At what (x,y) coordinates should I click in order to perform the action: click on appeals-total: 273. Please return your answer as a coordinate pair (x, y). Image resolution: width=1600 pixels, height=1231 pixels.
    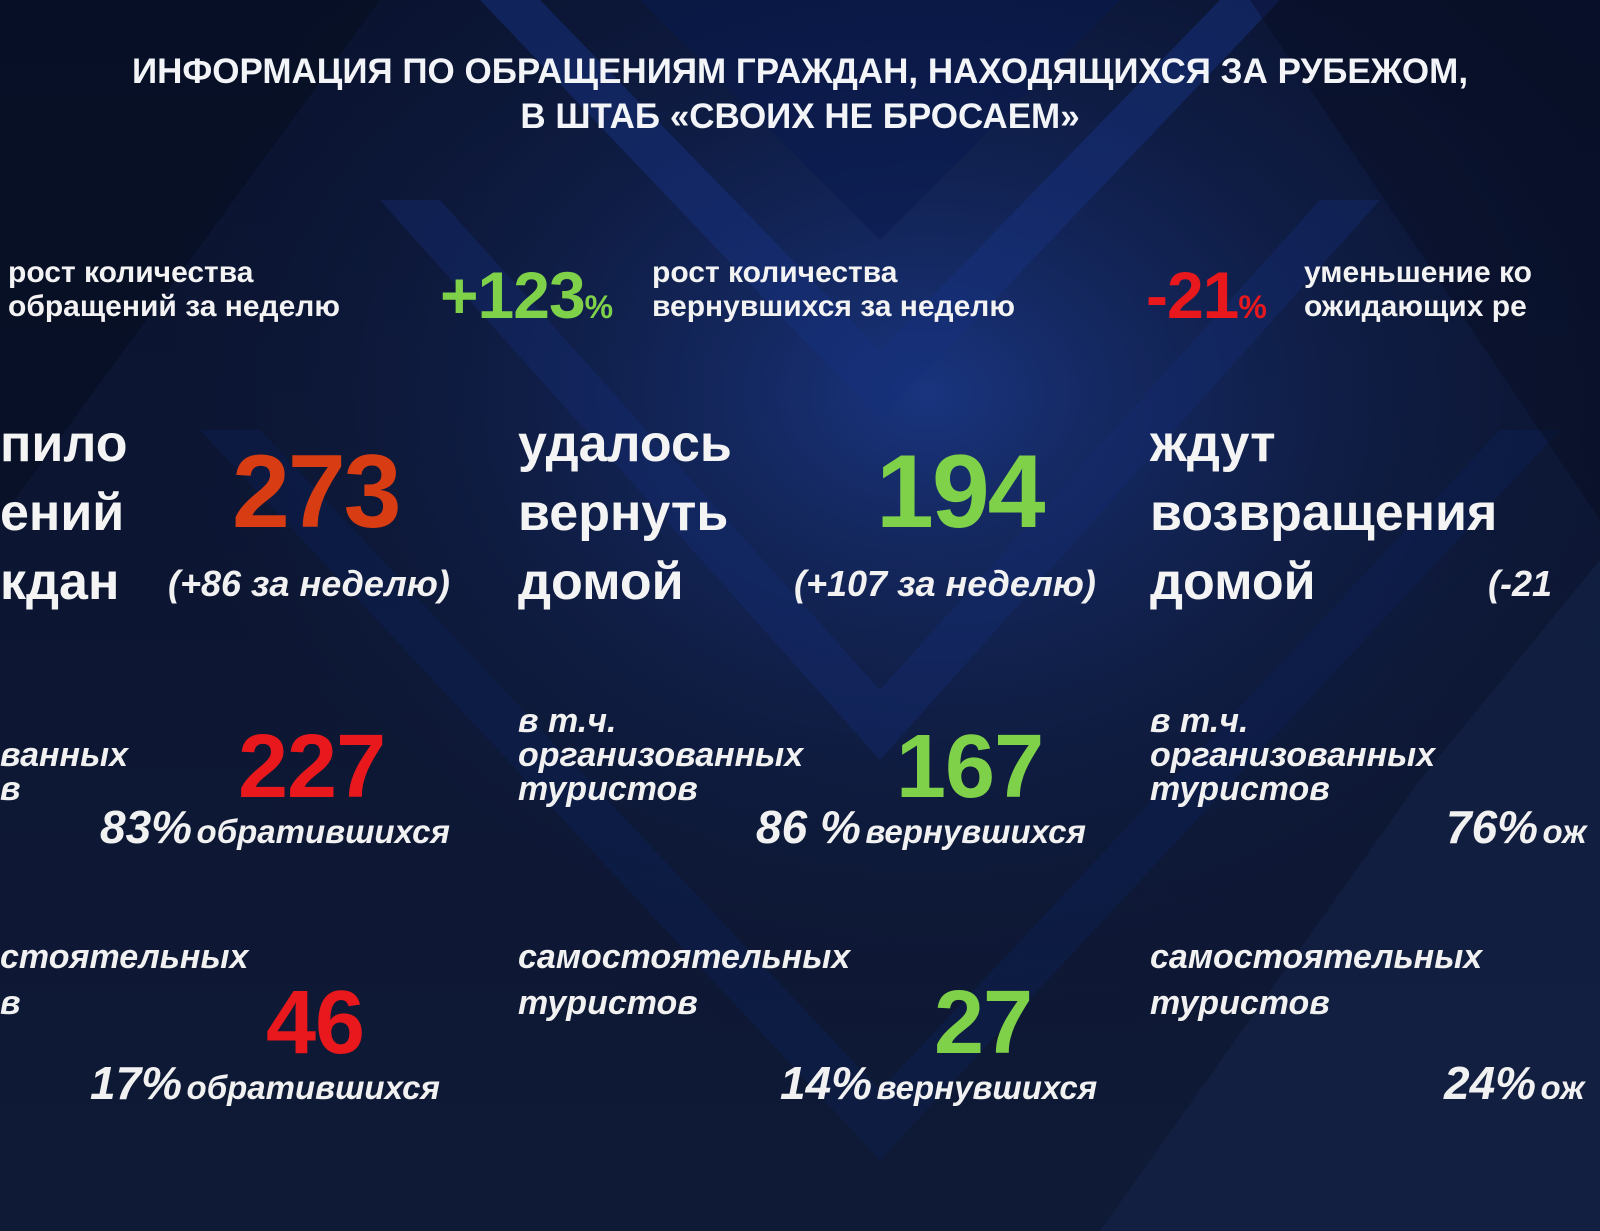
    Looking at the image, I should click on (317, 492).